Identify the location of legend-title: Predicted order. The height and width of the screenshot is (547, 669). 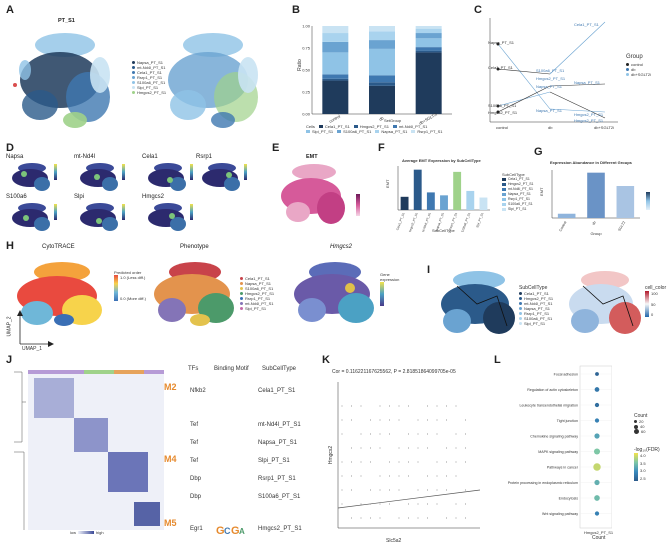
(128, 272).